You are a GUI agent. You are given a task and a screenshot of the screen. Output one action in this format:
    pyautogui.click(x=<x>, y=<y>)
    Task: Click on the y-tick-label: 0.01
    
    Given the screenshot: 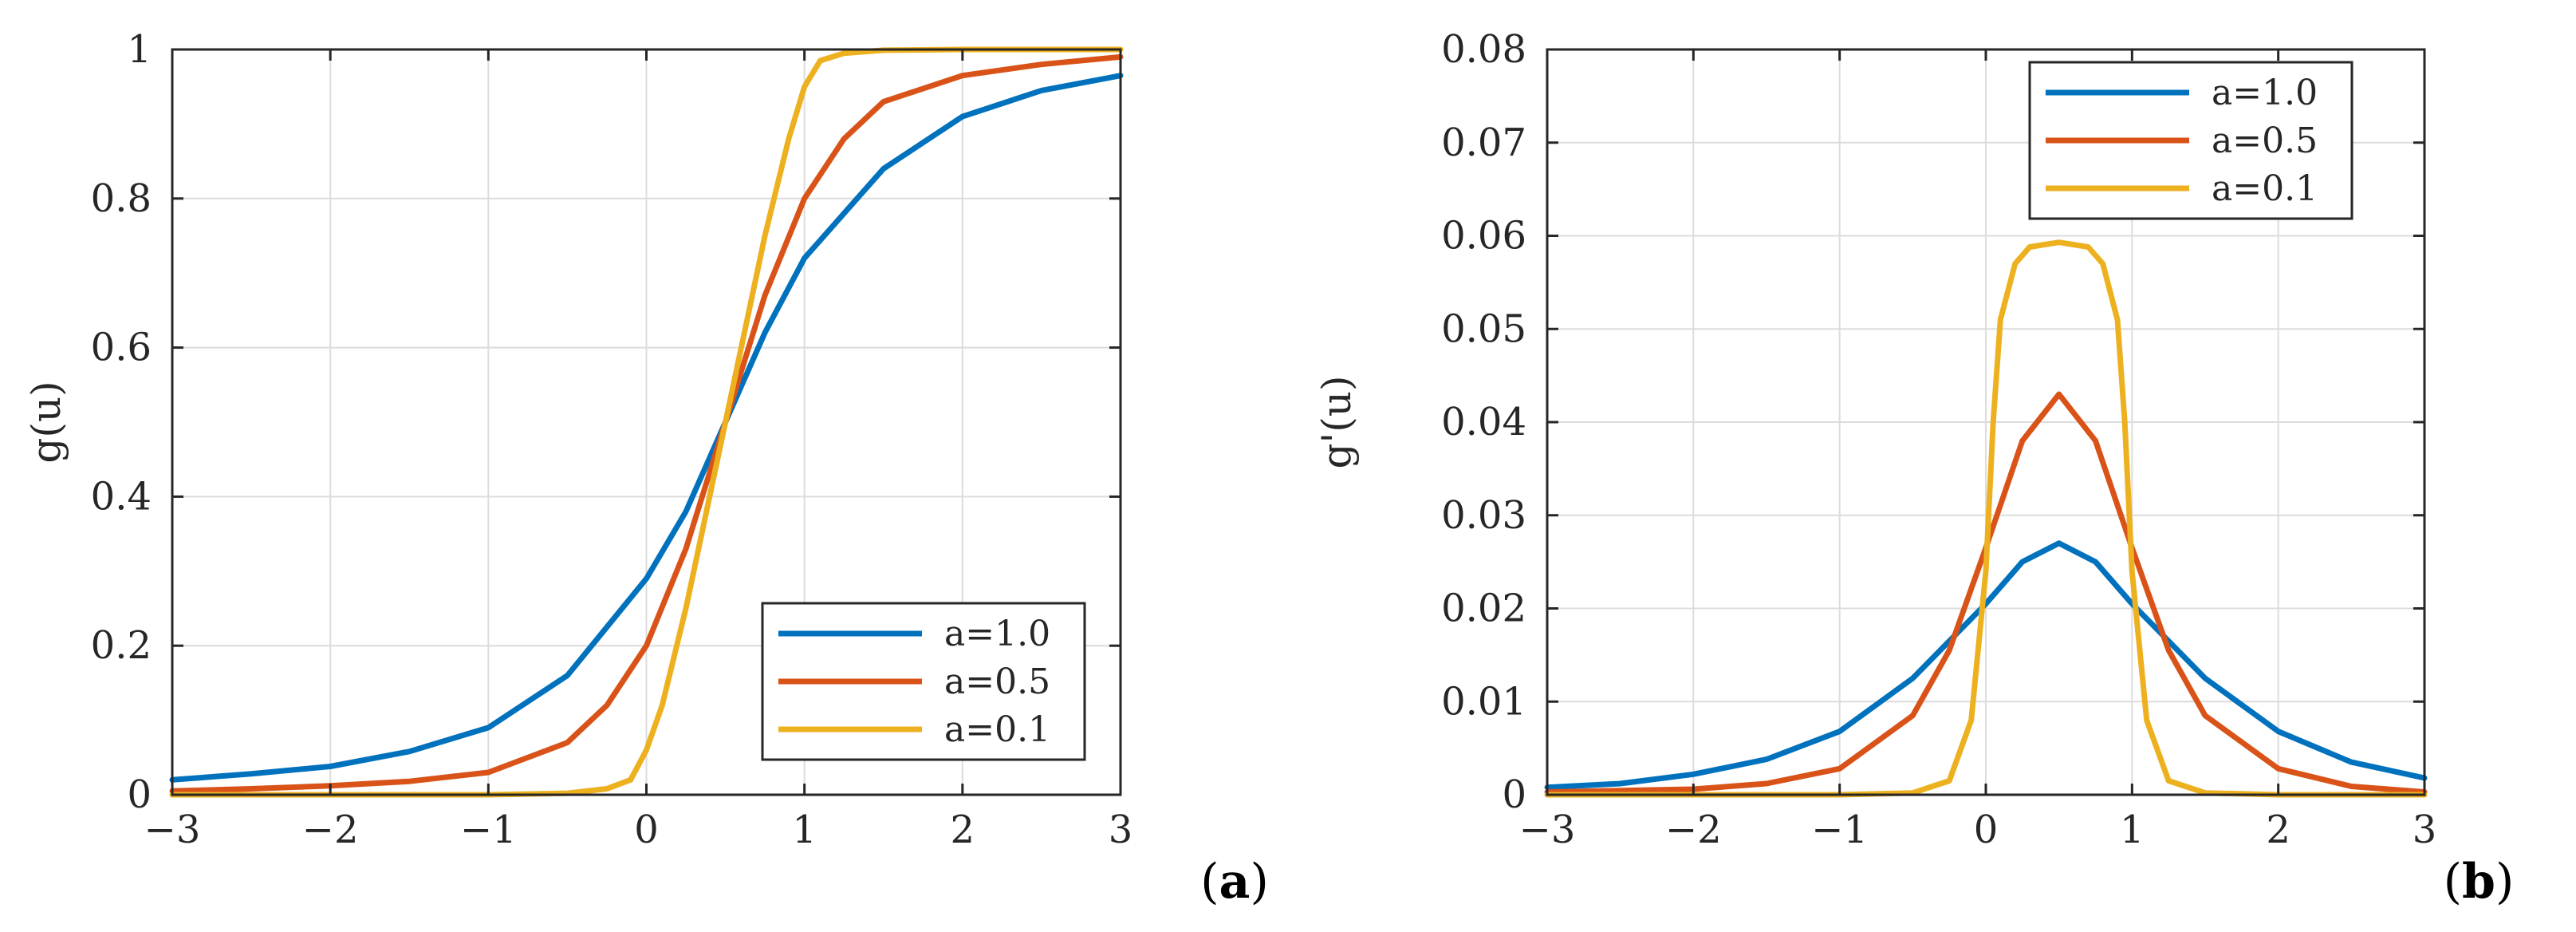 What is the action you would take?
    pyautogui.click(x=1483, y=701)
    